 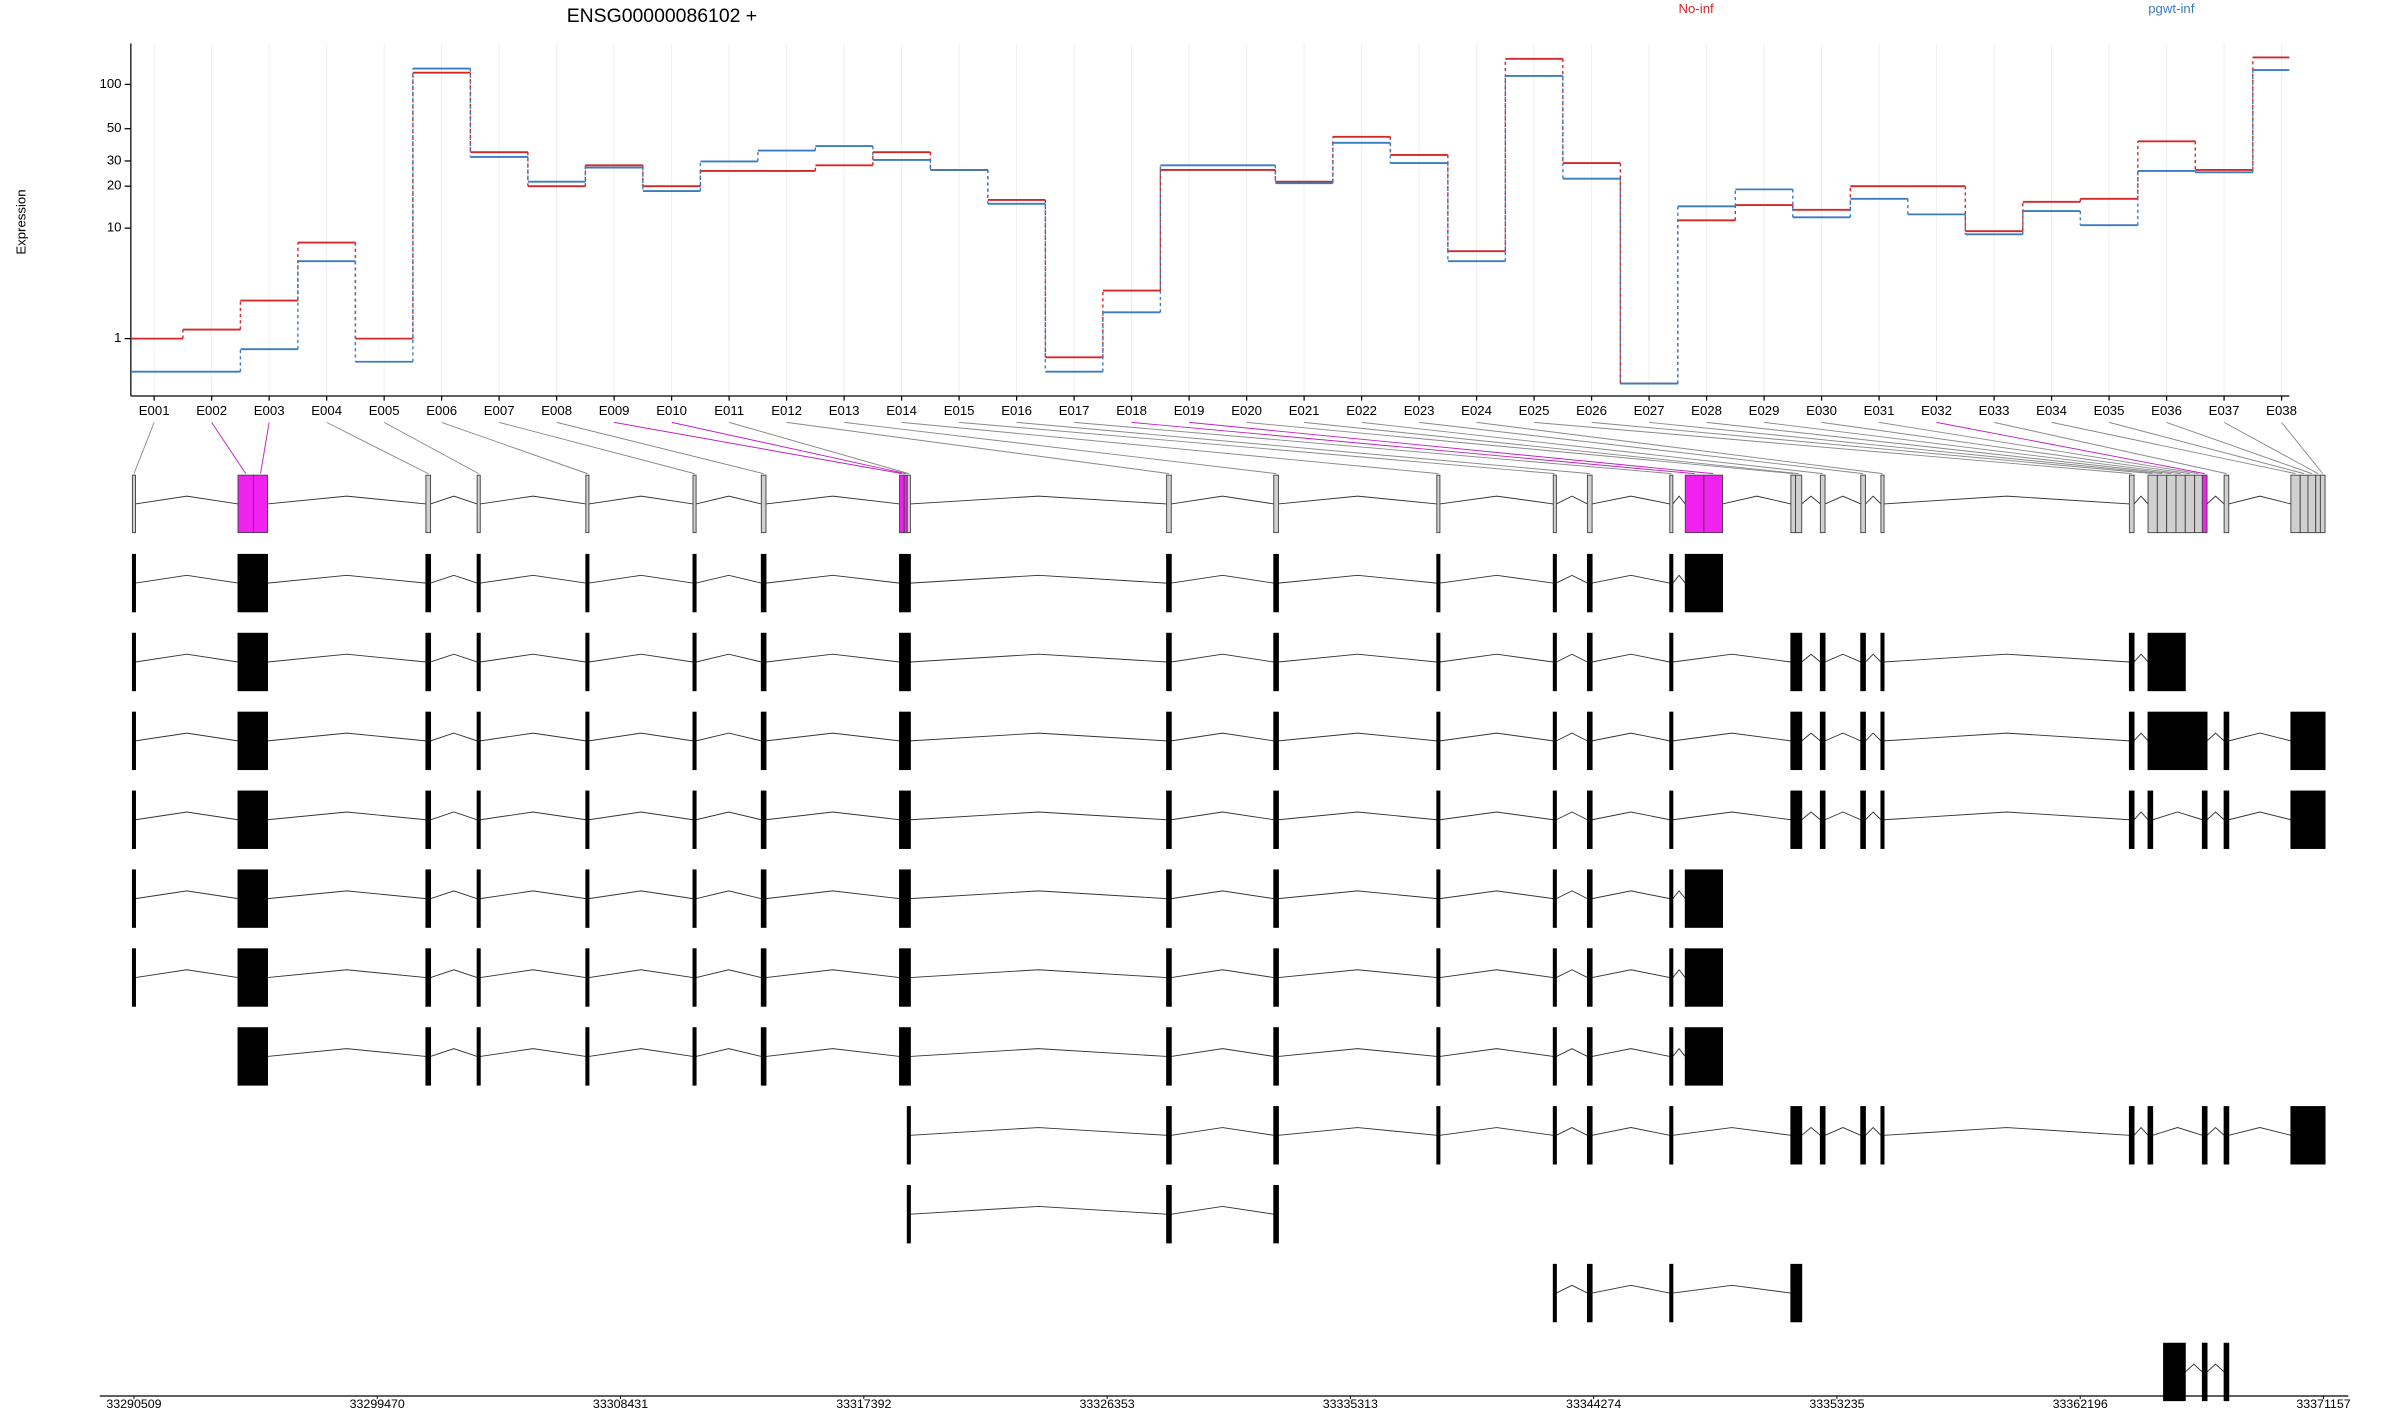 I want to click on x-tick-label: E015, so click(x=959, y=410).